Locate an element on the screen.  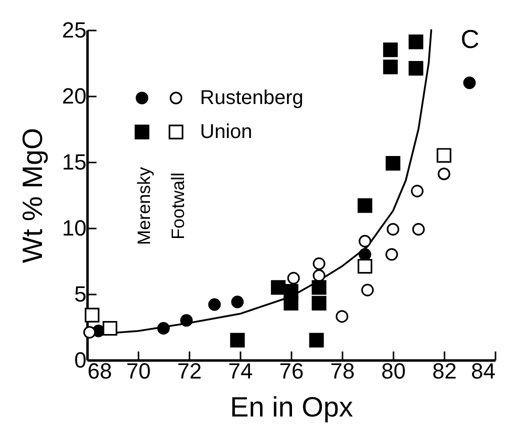
annotation: Merensky is located at coordinates (144, 206).